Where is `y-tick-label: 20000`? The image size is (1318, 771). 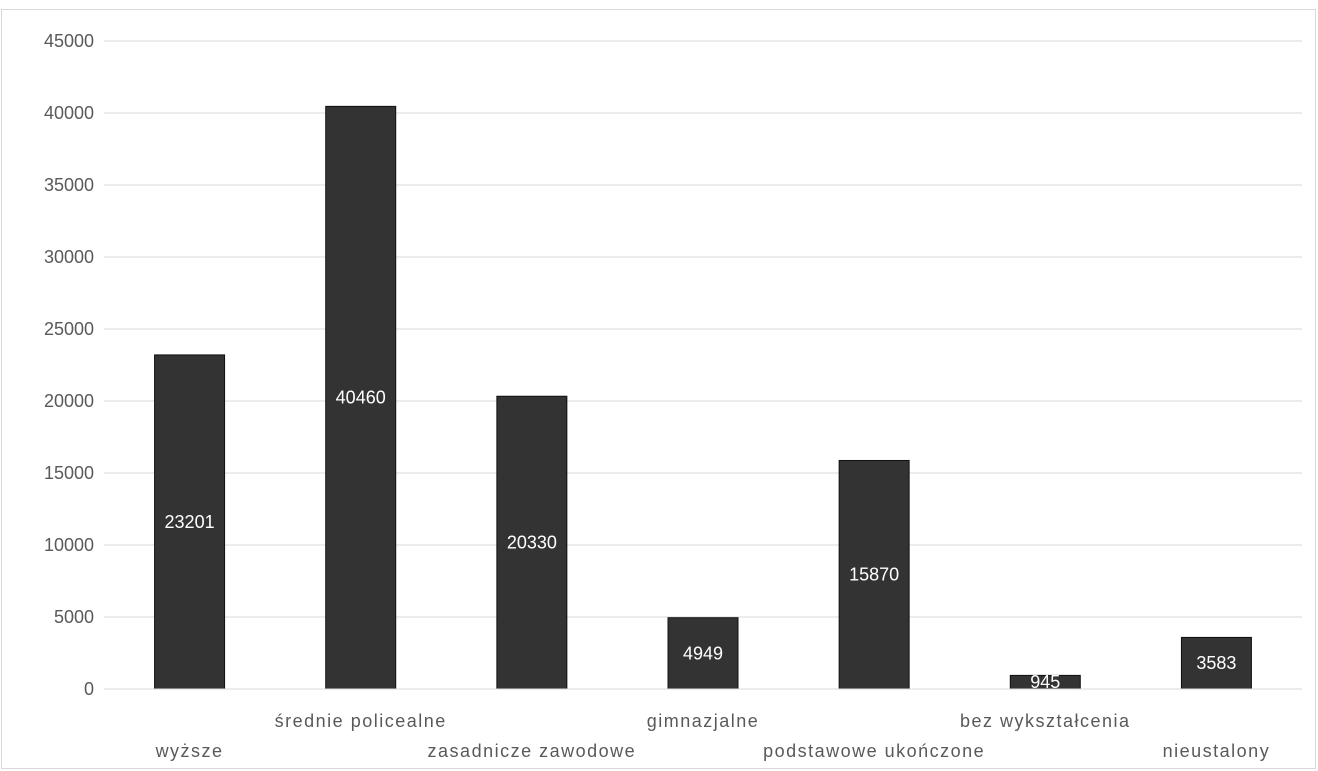 y-tick-label: 20000 is located at coordinates (69, 401).